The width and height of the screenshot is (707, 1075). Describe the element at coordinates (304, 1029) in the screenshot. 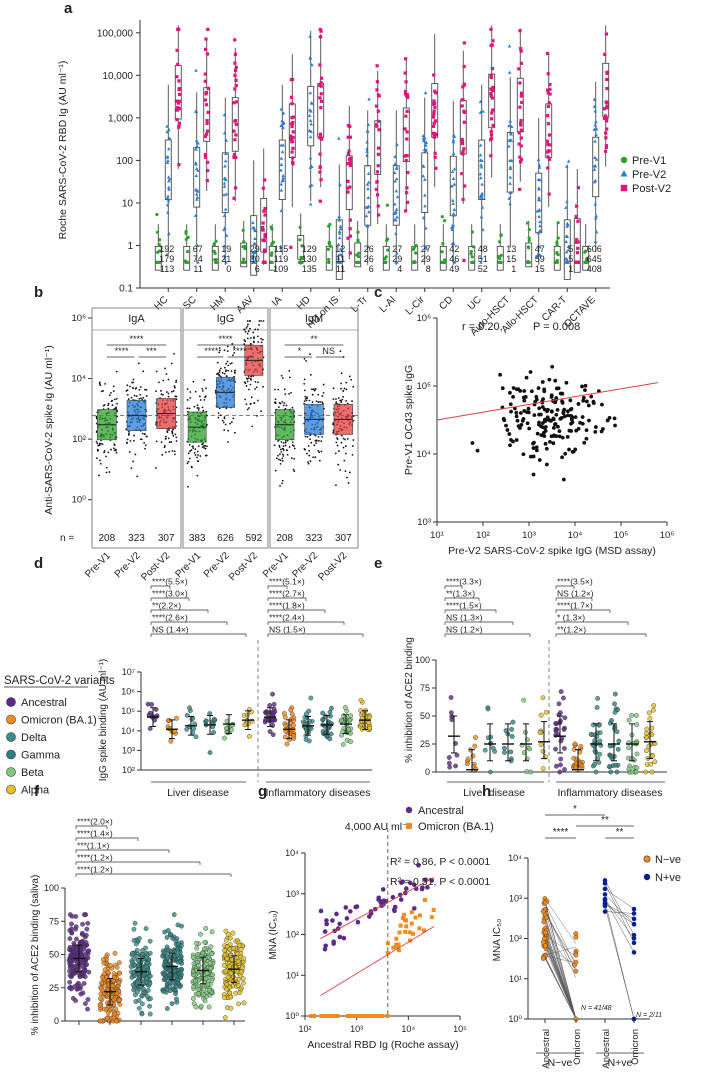

I see `g-x-tick-label: 10²` at that location.